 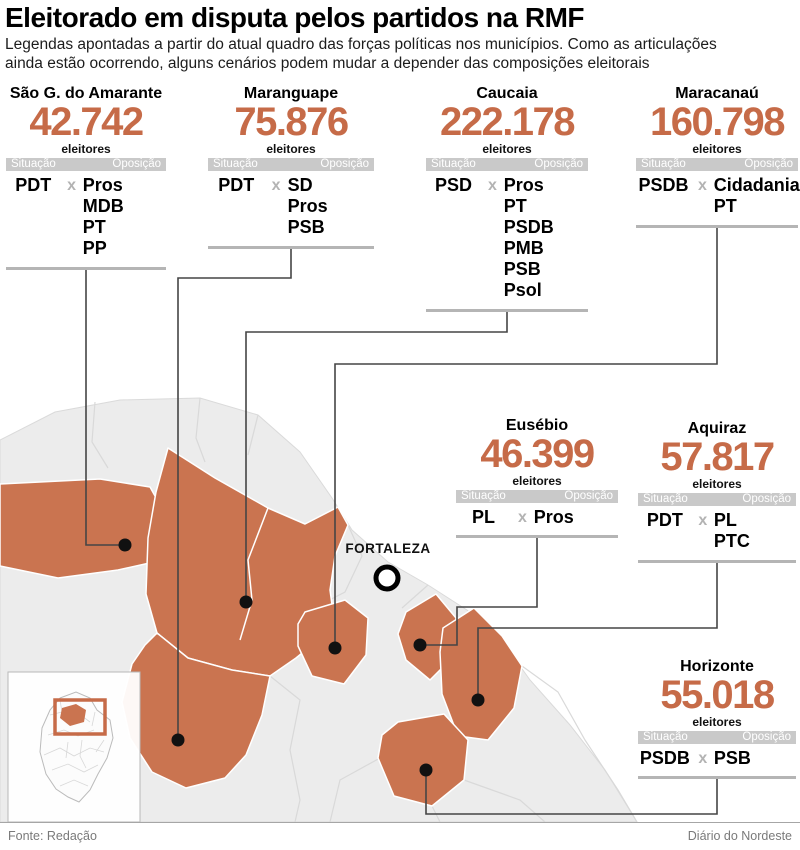 What do you see at coordinates (246, 602) in the screenshot?
I see `dot-caucaia` at bounding box center [246, 602].